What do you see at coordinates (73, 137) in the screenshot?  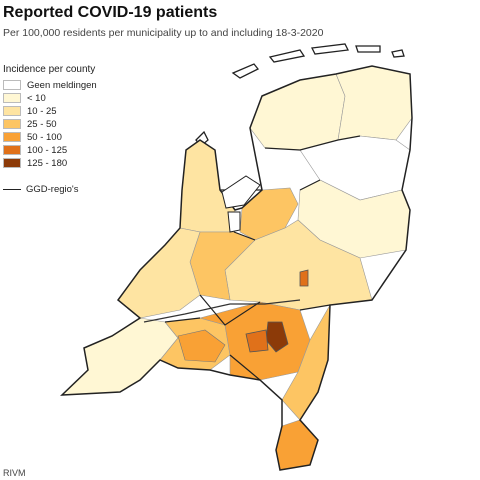 I see `legend-item: 50 - 100` at bounding box center [73, 137].